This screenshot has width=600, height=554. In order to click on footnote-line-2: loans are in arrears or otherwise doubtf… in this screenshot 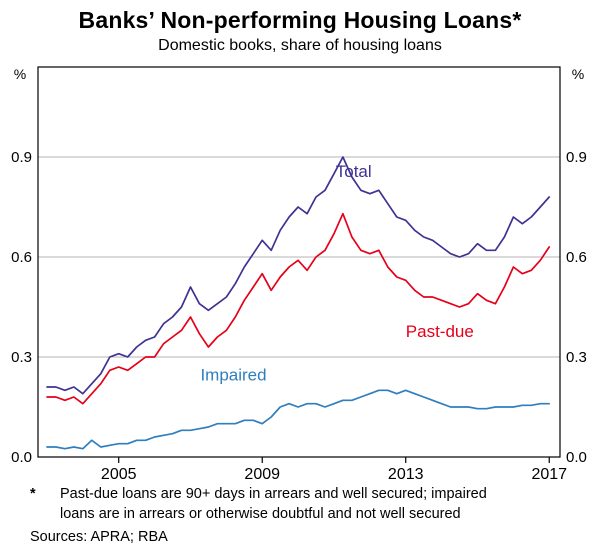, I will do `click(260, 513)`.